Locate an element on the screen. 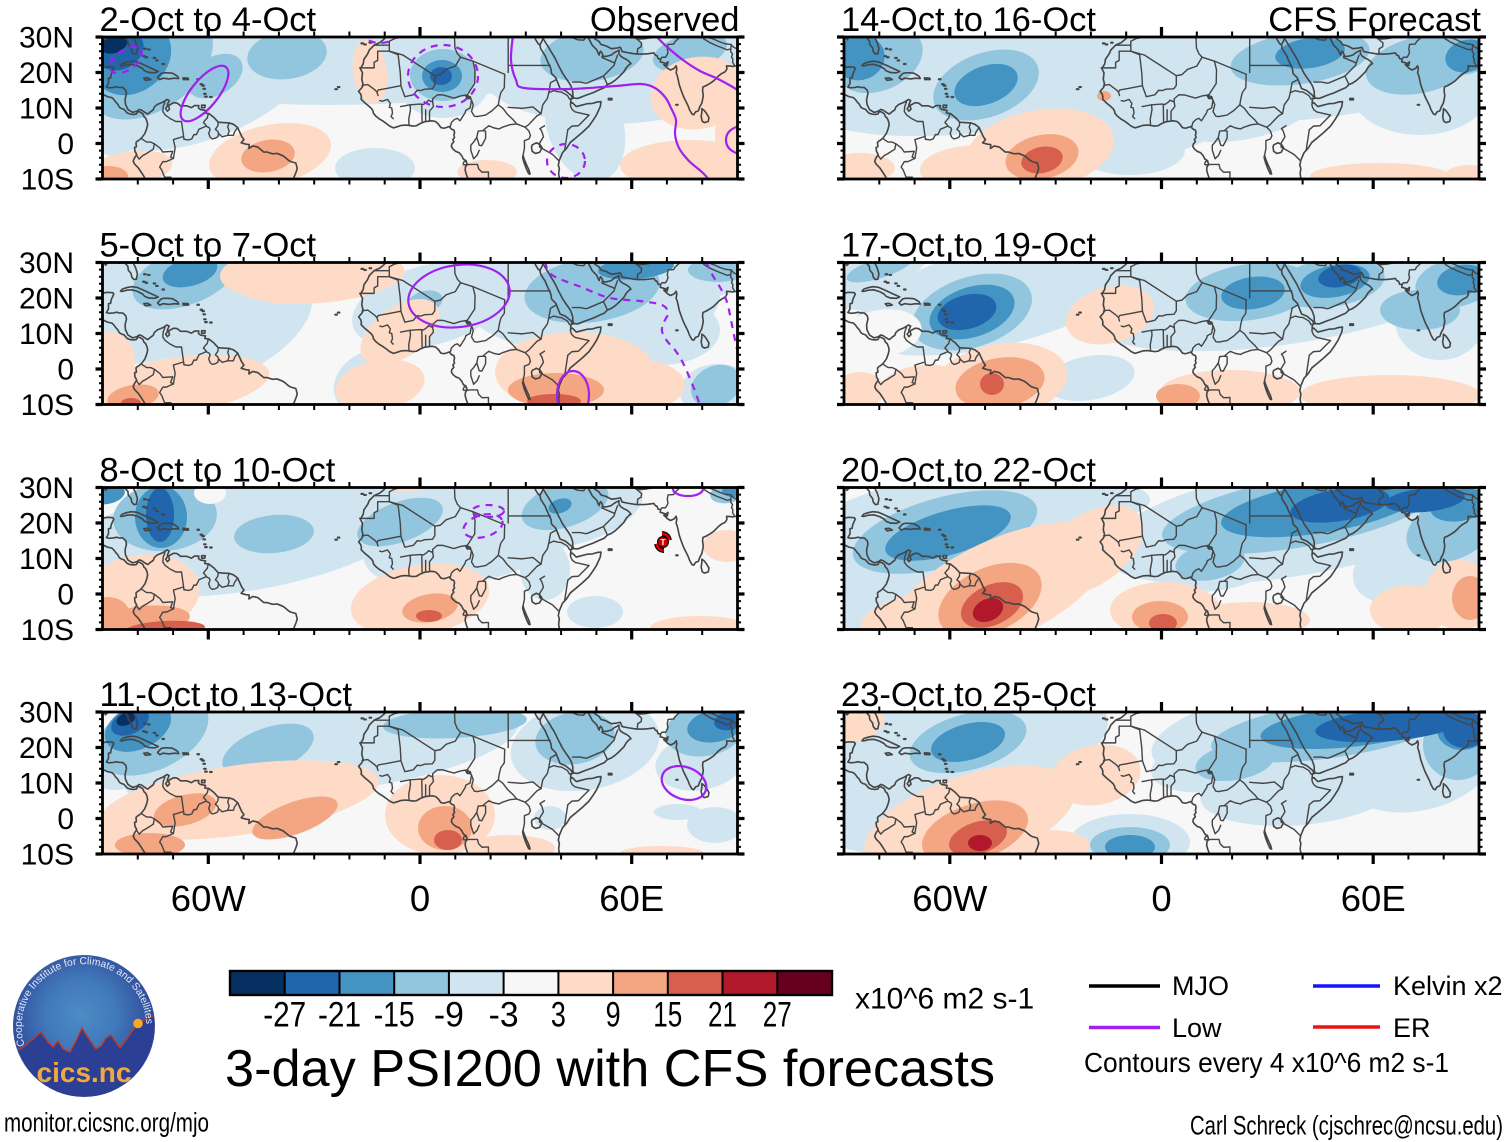  svg-text: -21 is located at coordinates (339, 1015).